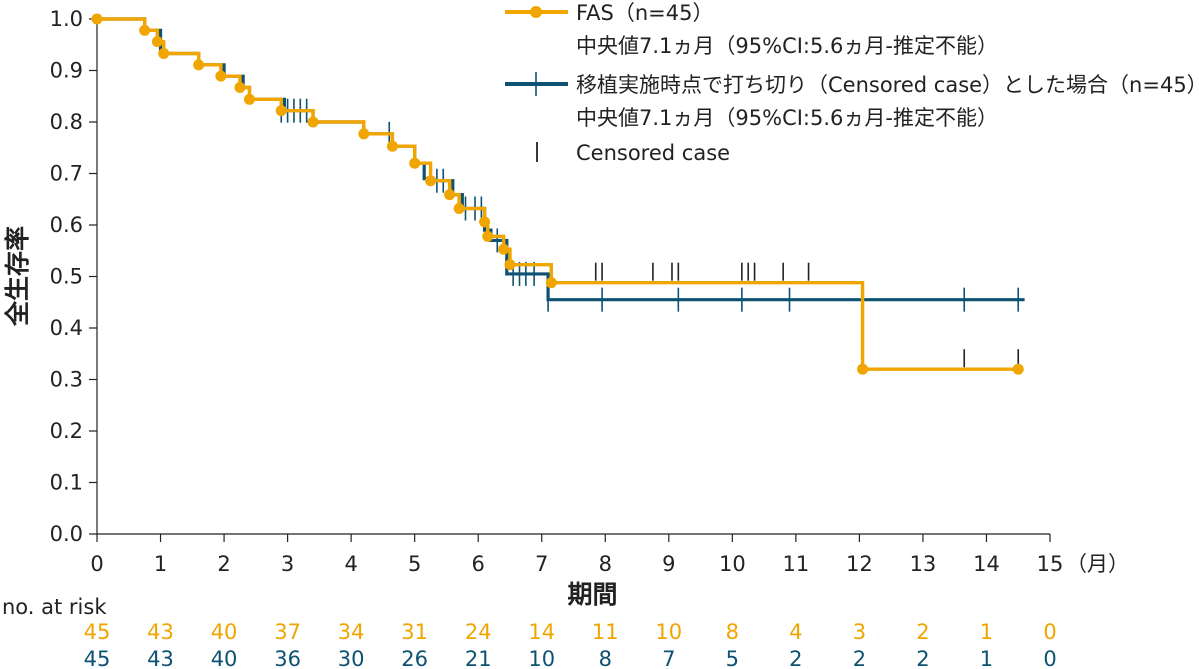 This screenshot has width=1199, height=669. What do you see at coordinates (1097, 564) in the screenshot?
I see `x-axis-unit: （月）` at bounding box center [1097, 564].